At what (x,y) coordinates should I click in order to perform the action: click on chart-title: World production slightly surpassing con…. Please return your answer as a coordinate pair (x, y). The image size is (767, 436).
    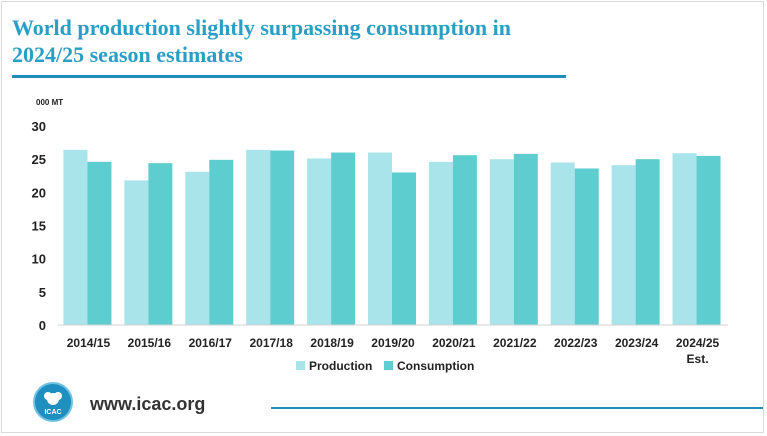
    Looking at the image, I should click on (312, 41).